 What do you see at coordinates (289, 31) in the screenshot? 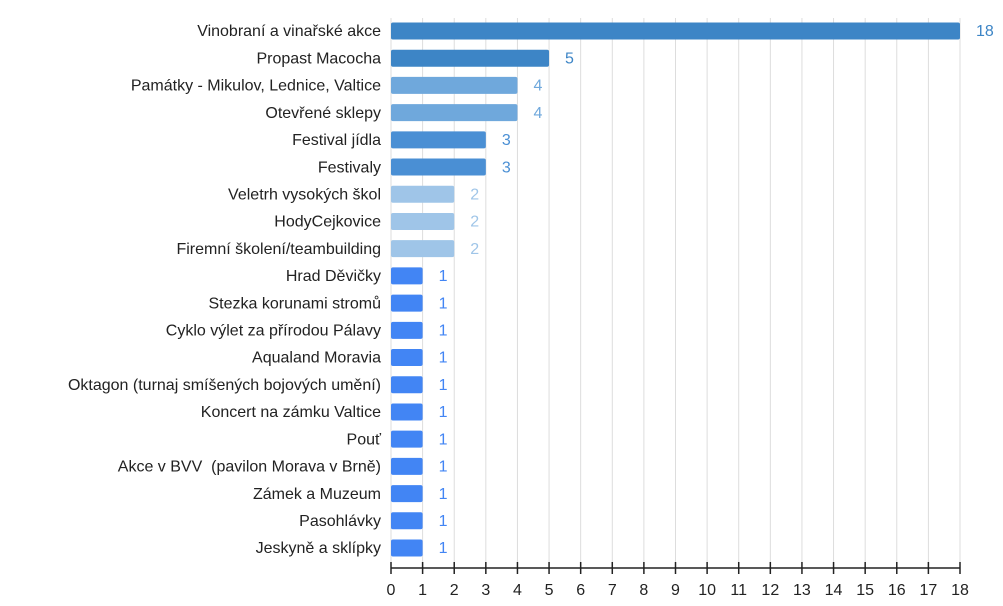
I see `y-tick-label: Vinobraní a vinařské akce` at bounding box center [289, 31].